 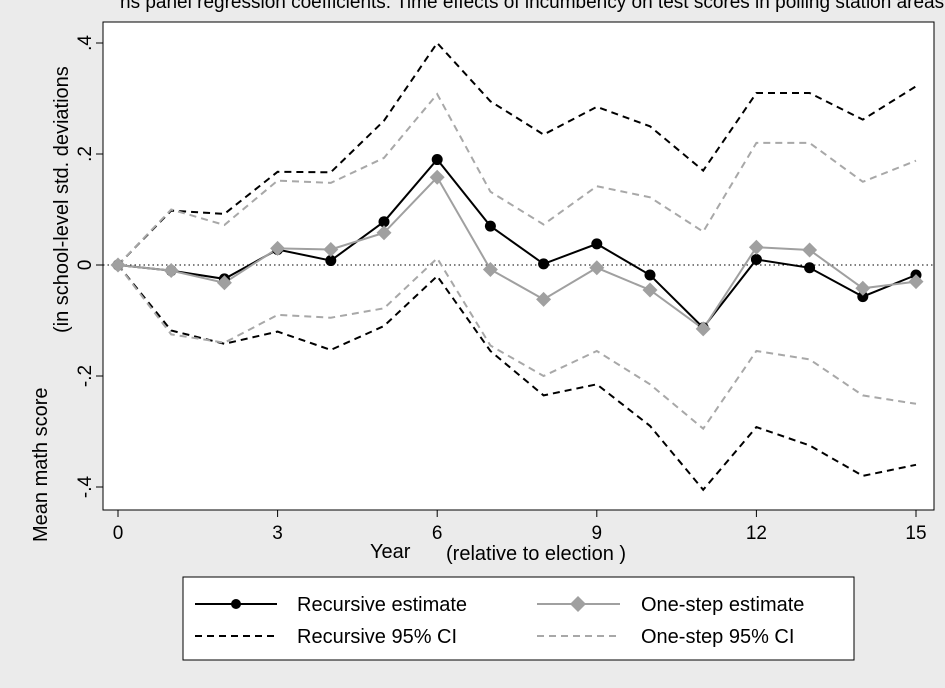 I want to click on y-tick-label: -.2, so click(x=85, y=376).